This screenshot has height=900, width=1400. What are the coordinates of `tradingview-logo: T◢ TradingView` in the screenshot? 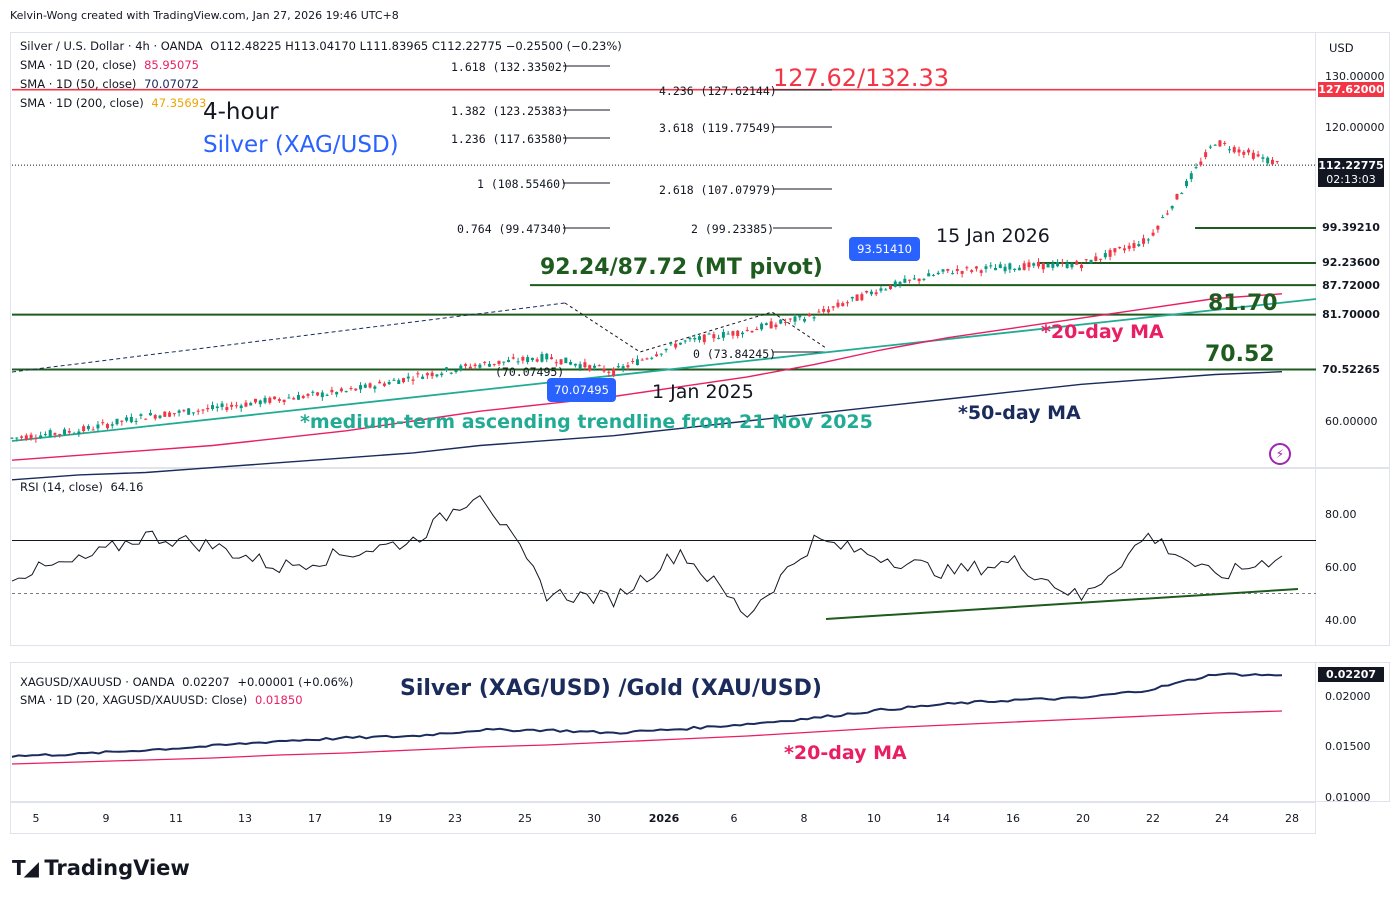 It's located at (101, 868).